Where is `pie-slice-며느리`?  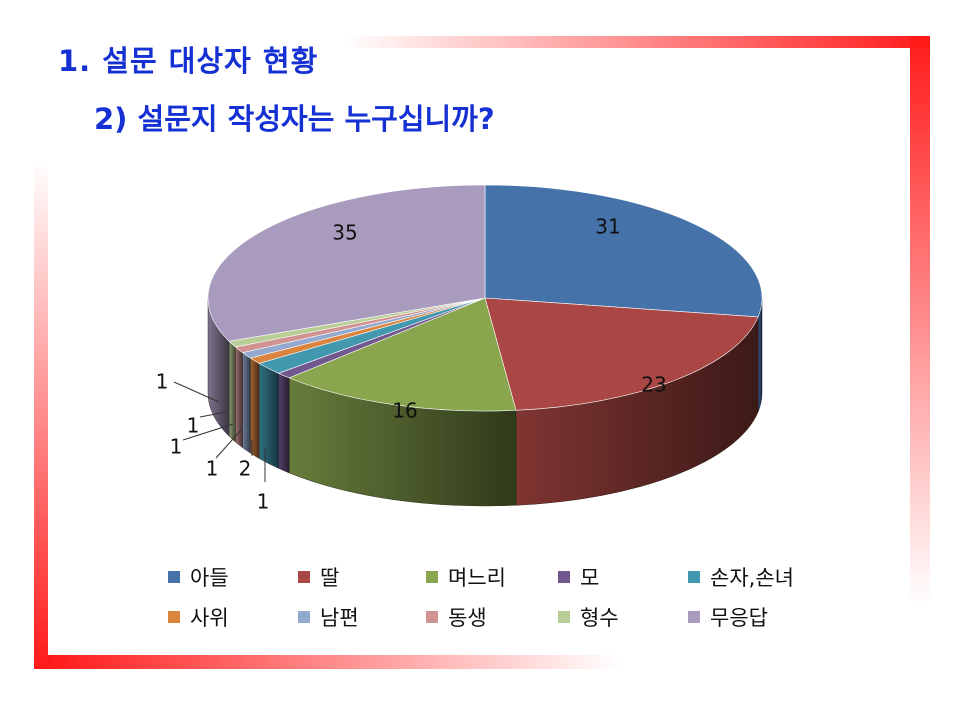
pie-slice-며느리 is located at coordinates (402, 354).